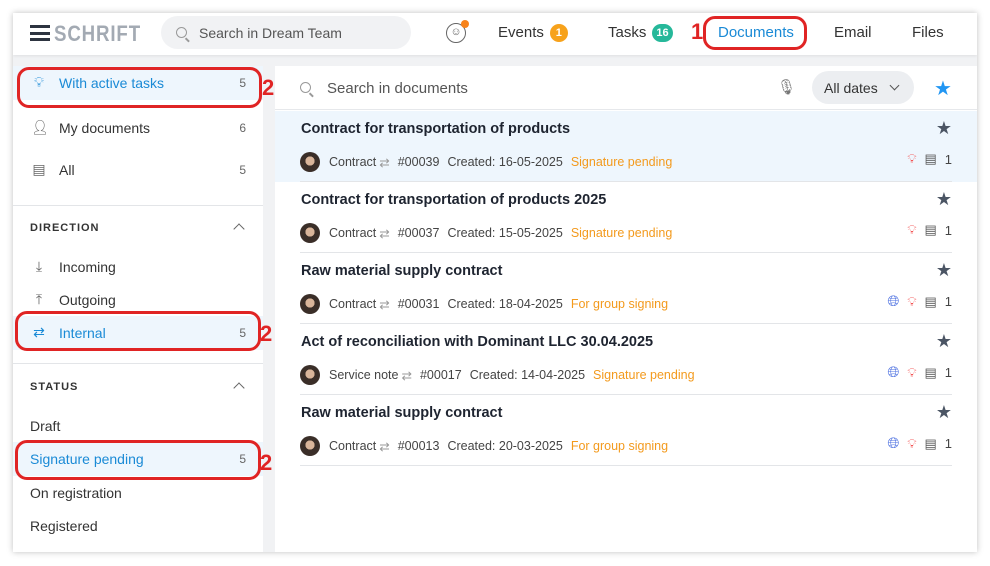  Describe the element at coordinates (928, 32) in the screenshot. I see `nav-files: Files` at that location.